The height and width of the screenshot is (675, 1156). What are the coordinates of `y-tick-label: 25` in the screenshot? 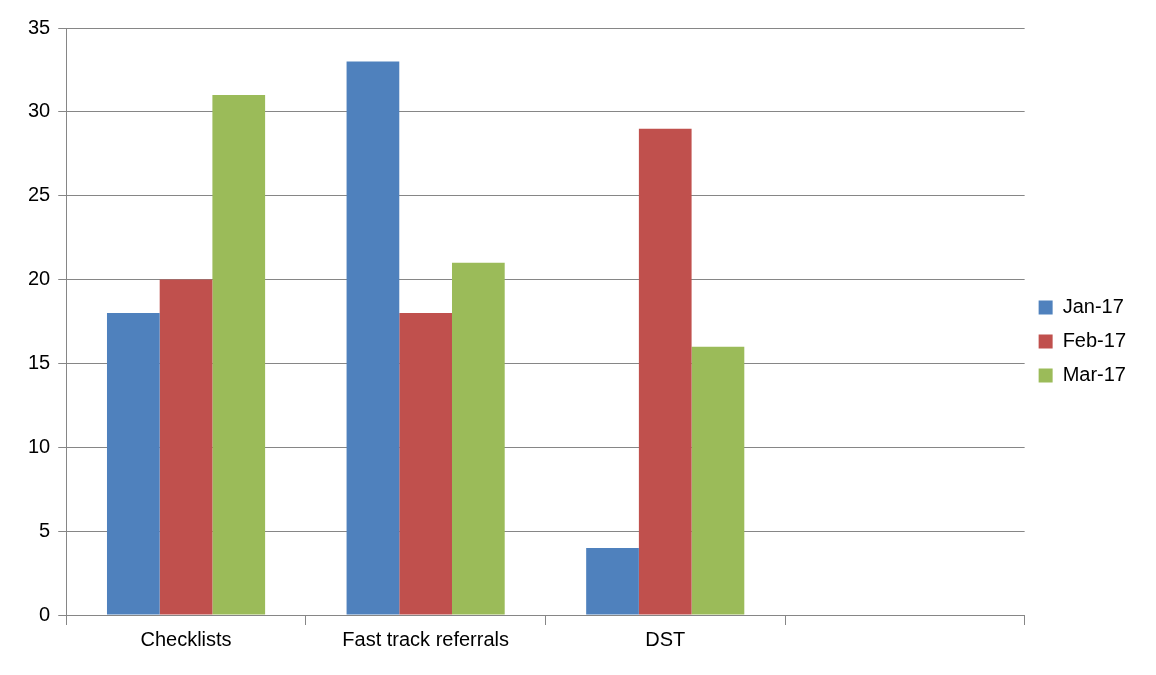 It's located at (39, 194).